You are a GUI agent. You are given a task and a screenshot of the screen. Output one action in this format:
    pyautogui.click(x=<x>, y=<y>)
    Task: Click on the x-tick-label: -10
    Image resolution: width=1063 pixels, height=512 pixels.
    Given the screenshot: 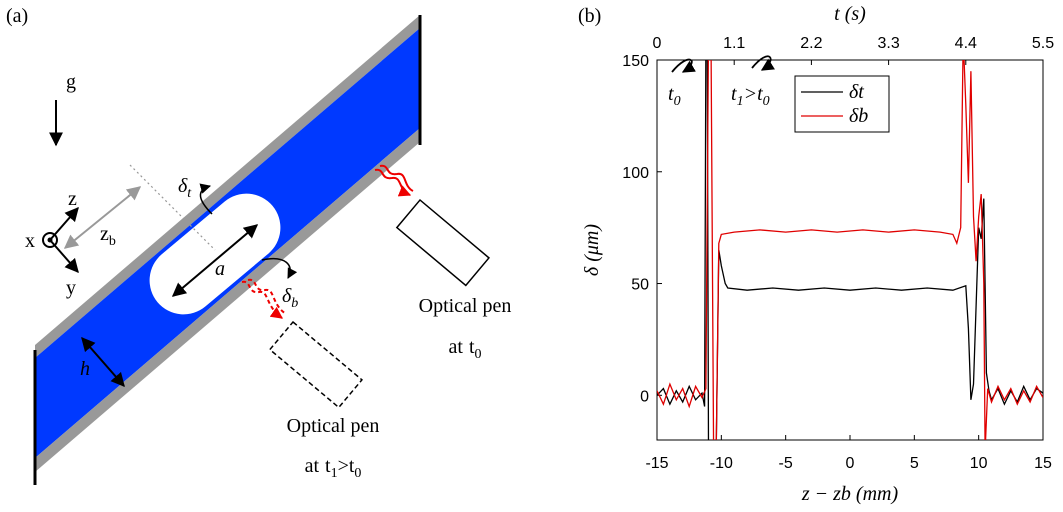 What is the action you would take?
    pyautogui.click(x=721, y=463)
    